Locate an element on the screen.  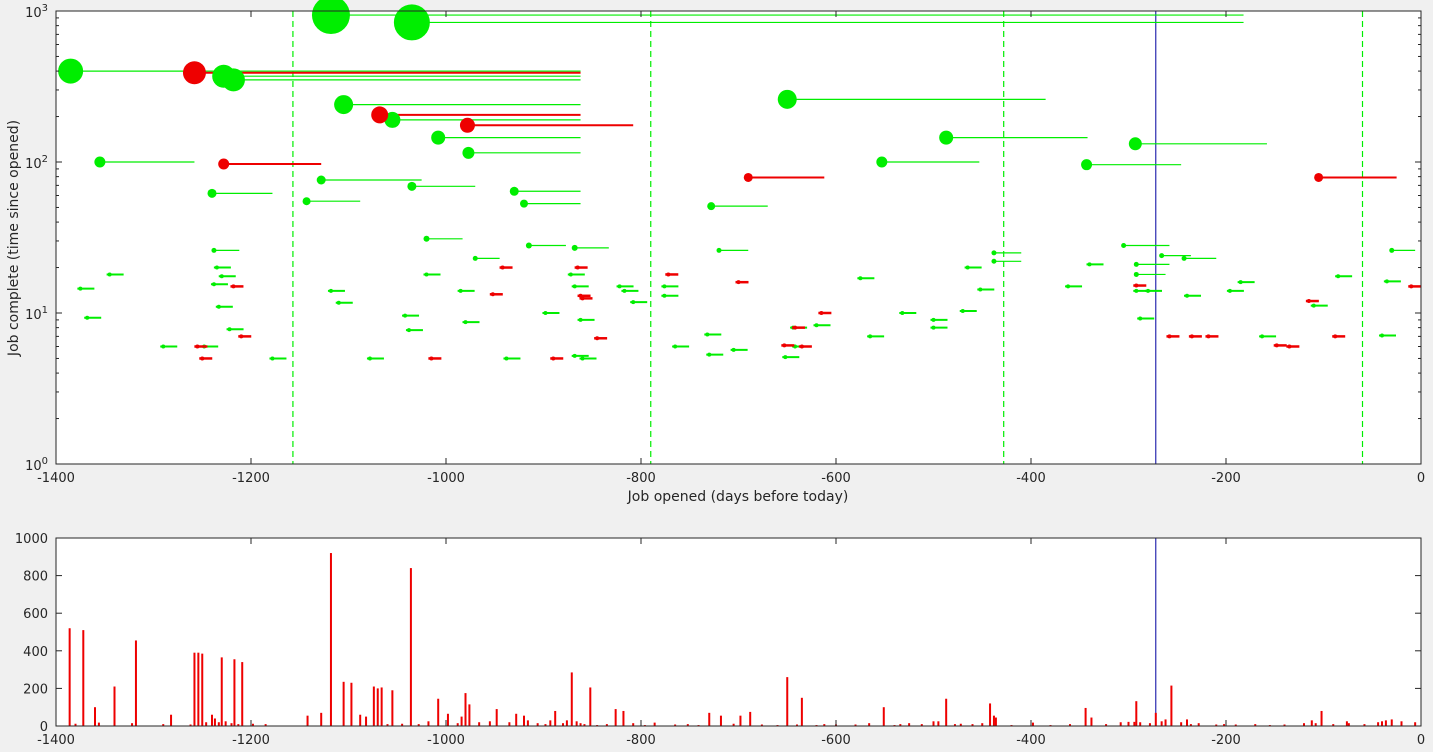
y-tick-label: 800 is located at coordinates (35, 577).